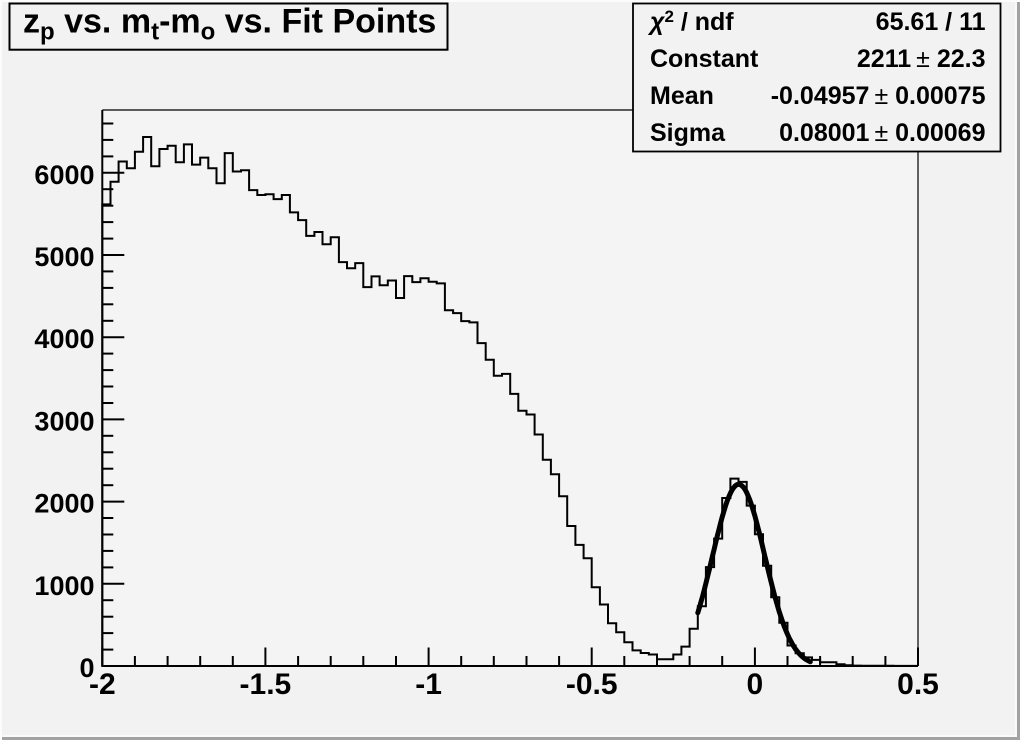  I want to click on svg-text: -1, so click(428, 684).